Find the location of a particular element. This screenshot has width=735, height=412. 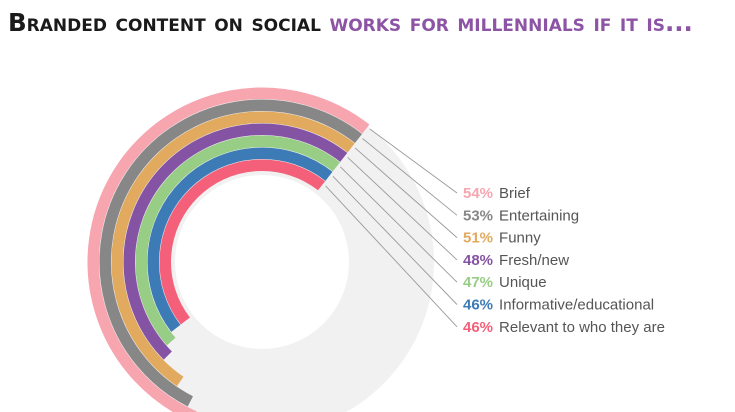

legend-value: 47% is located at coordinates (478, 282).